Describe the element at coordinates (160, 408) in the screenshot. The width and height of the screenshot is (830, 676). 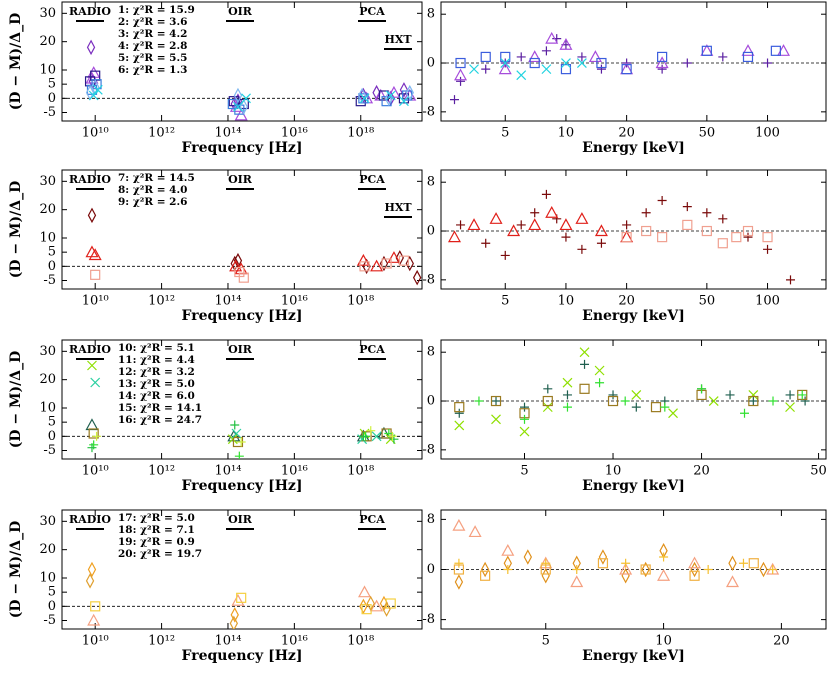
I see `legend-entry: 15: χ²R = 14.1` at that location.